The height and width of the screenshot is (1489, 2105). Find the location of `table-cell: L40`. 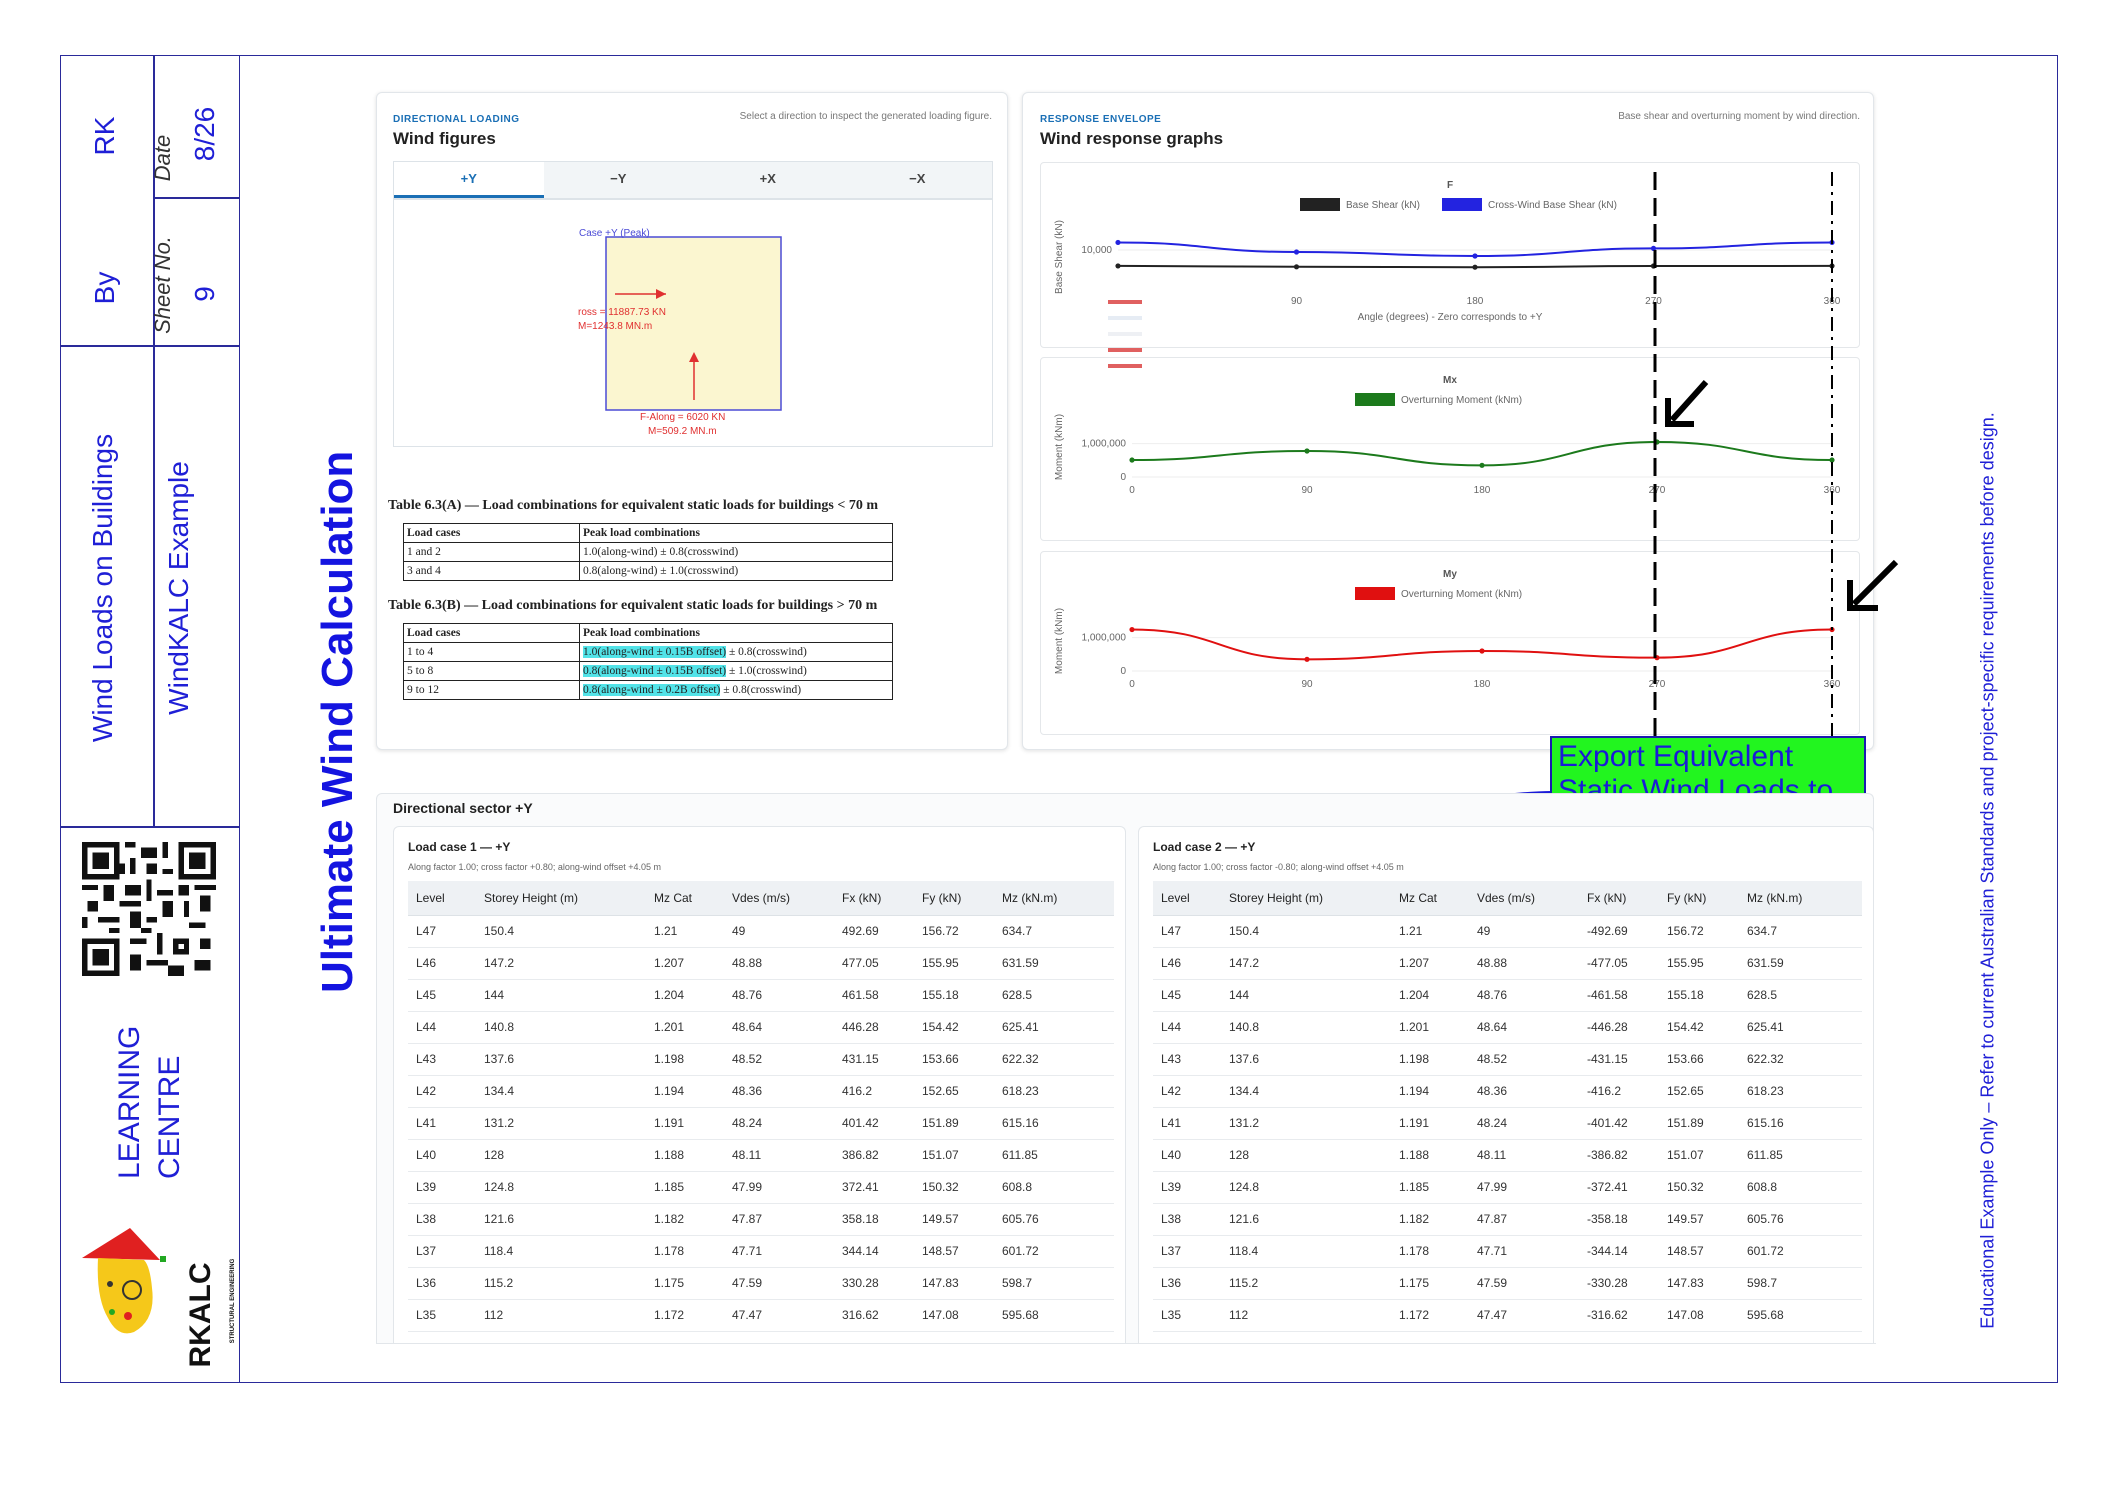

table-cell: L40 is located at coordinates (1187, 1155).